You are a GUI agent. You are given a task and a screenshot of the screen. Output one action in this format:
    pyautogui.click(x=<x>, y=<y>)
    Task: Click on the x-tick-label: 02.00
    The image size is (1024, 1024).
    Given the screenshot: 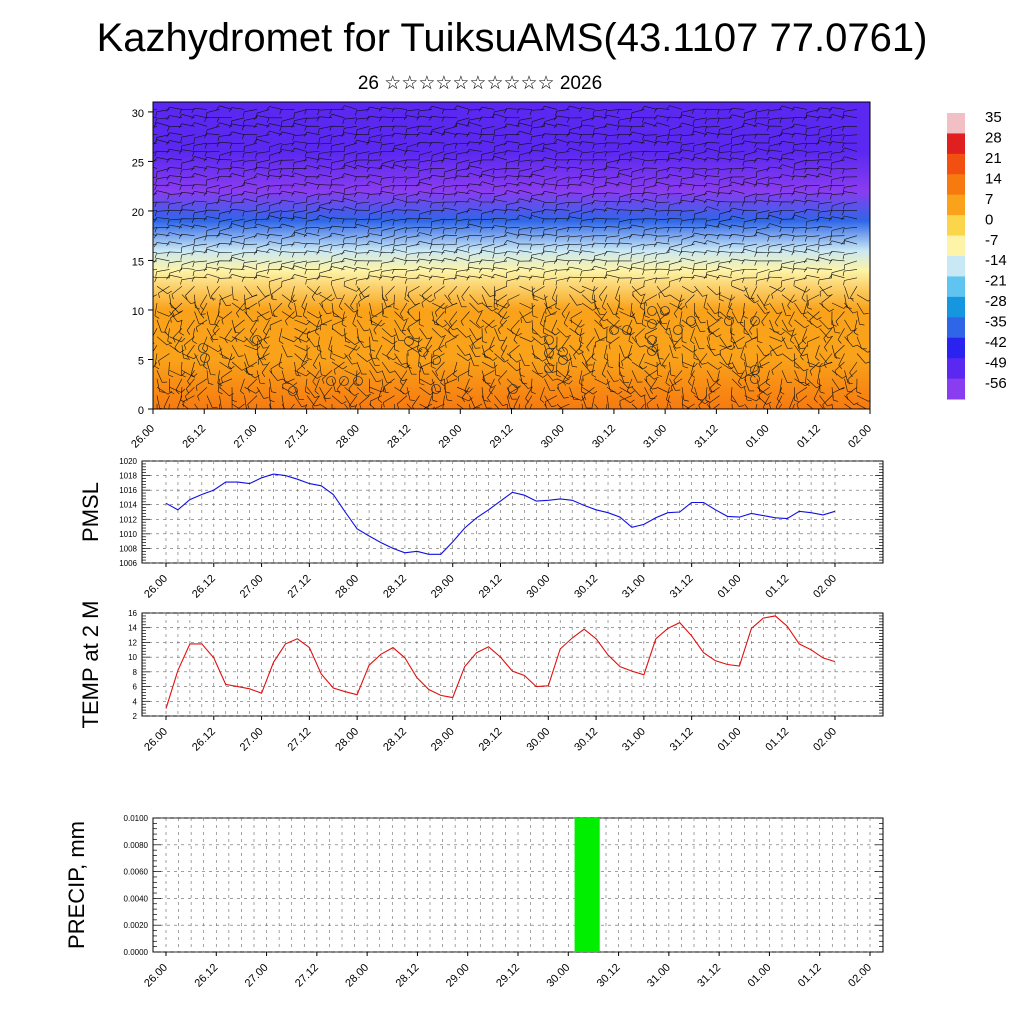 What is the action you would take?
    pyautogui.click(x=860, y=437)
    